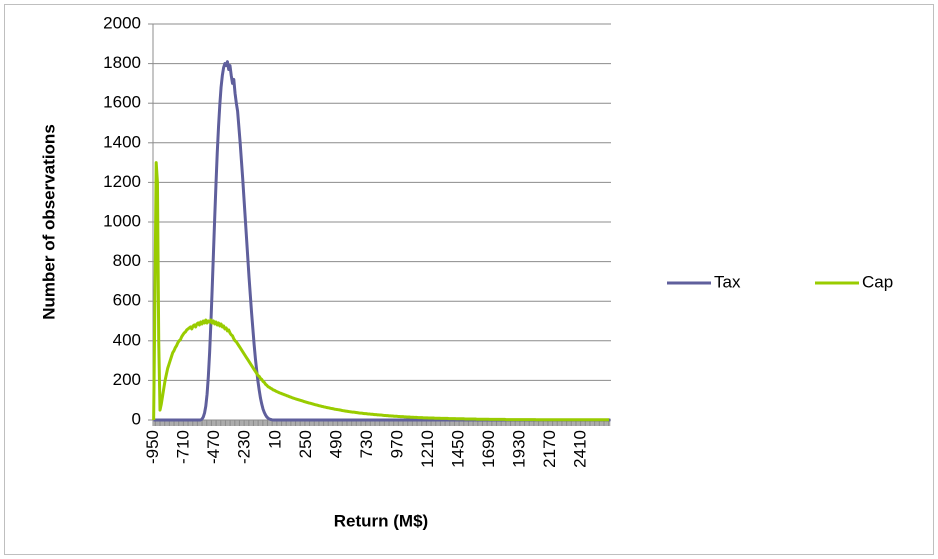  Describe the element at coordinates (877, 281) in the screenshot. I see `legend-label: Cap` at that location.